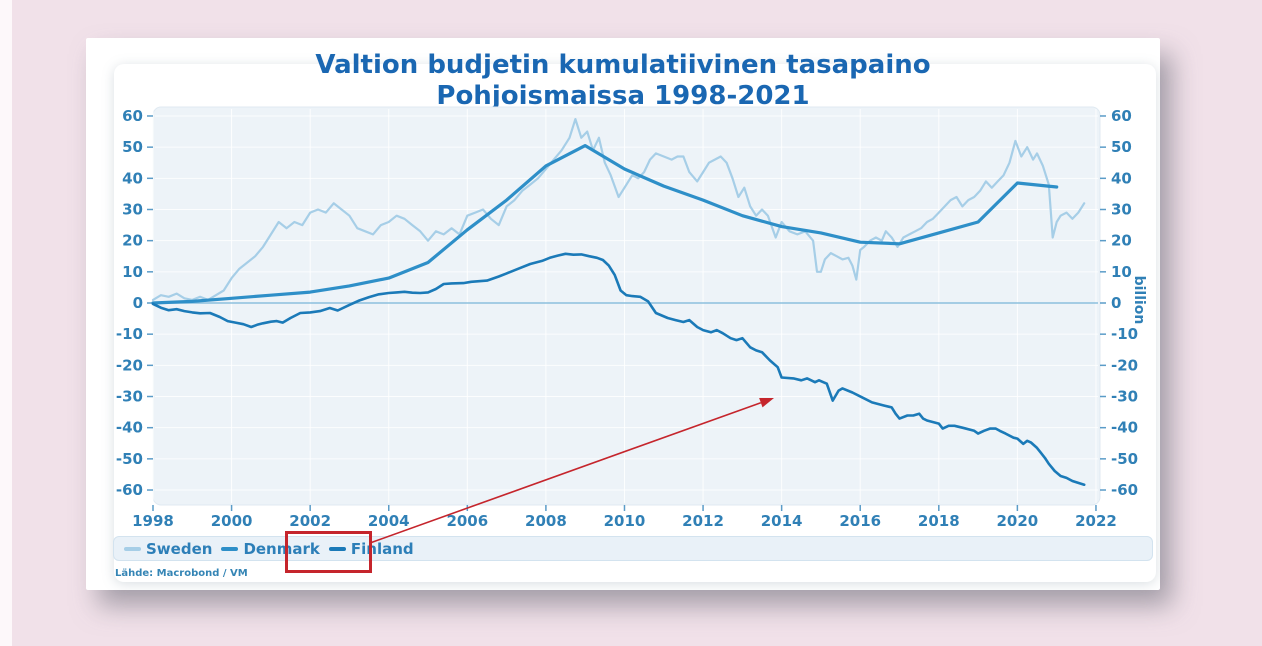 The height and width of the screenshot is (646, 1262). I want to click on legend-item-sweden: Sweden, so click(168, 549).